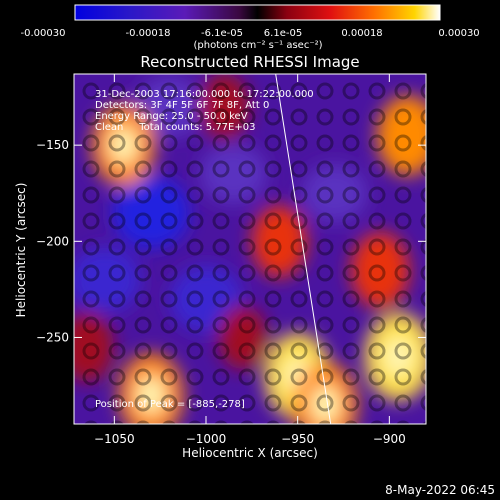  What do you see at coordinates (257, 45) in the screenshot?
I see `colorbar-units: (photons cm⁻² s⁻¹ asec⁻²)` at bounding box center [257, 45].